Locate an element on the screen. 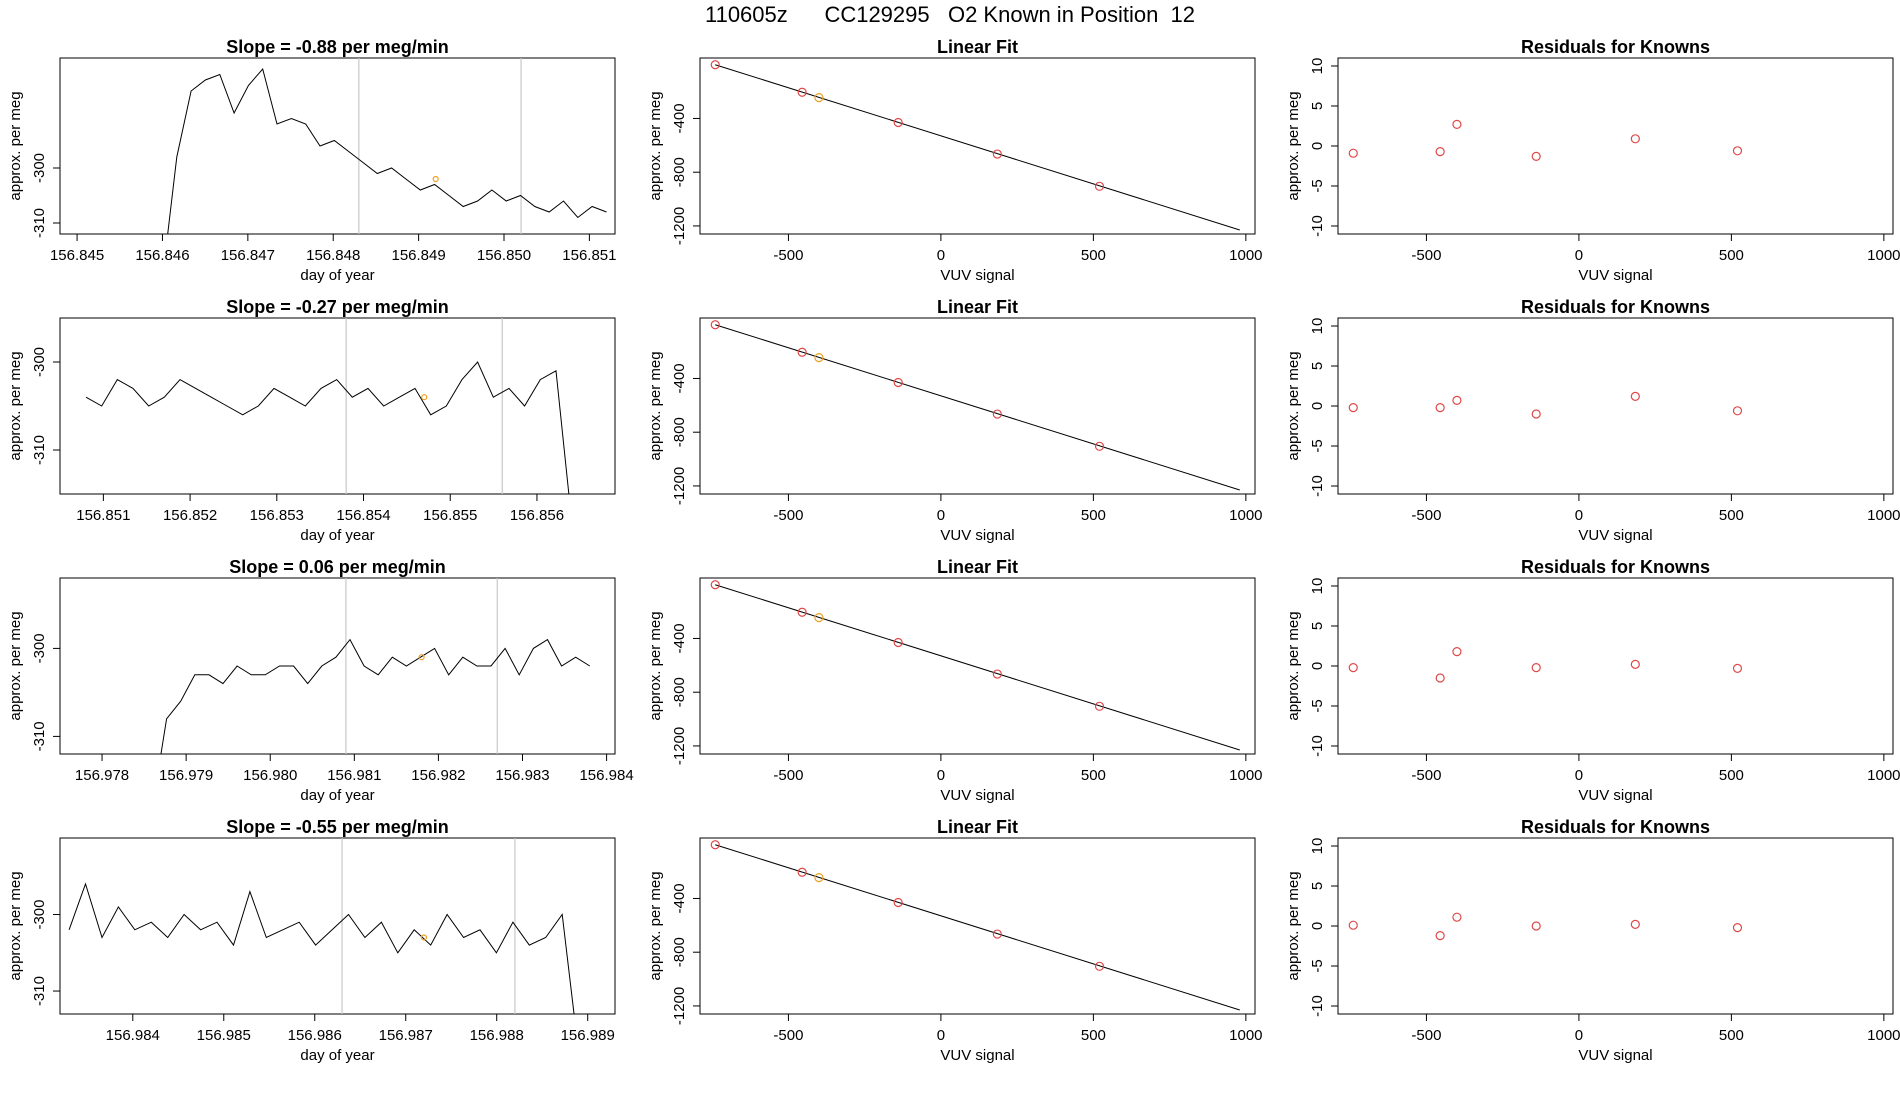 The image size is (1900, 1100). x-tick-label: 156.978 is located at coordinates (102, 775).